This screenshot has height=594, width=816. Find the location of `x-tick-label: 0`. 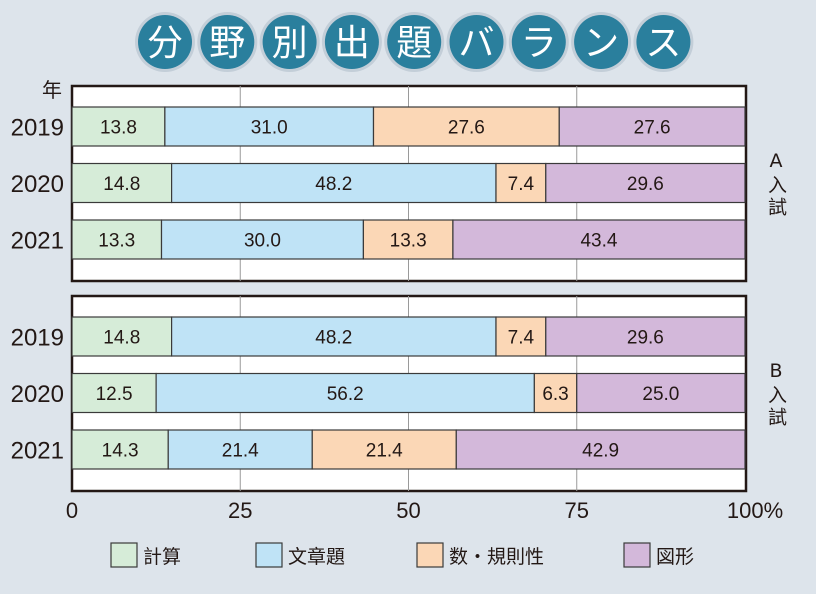

x-tick-label: 0 is located at coordinates (72, 510).